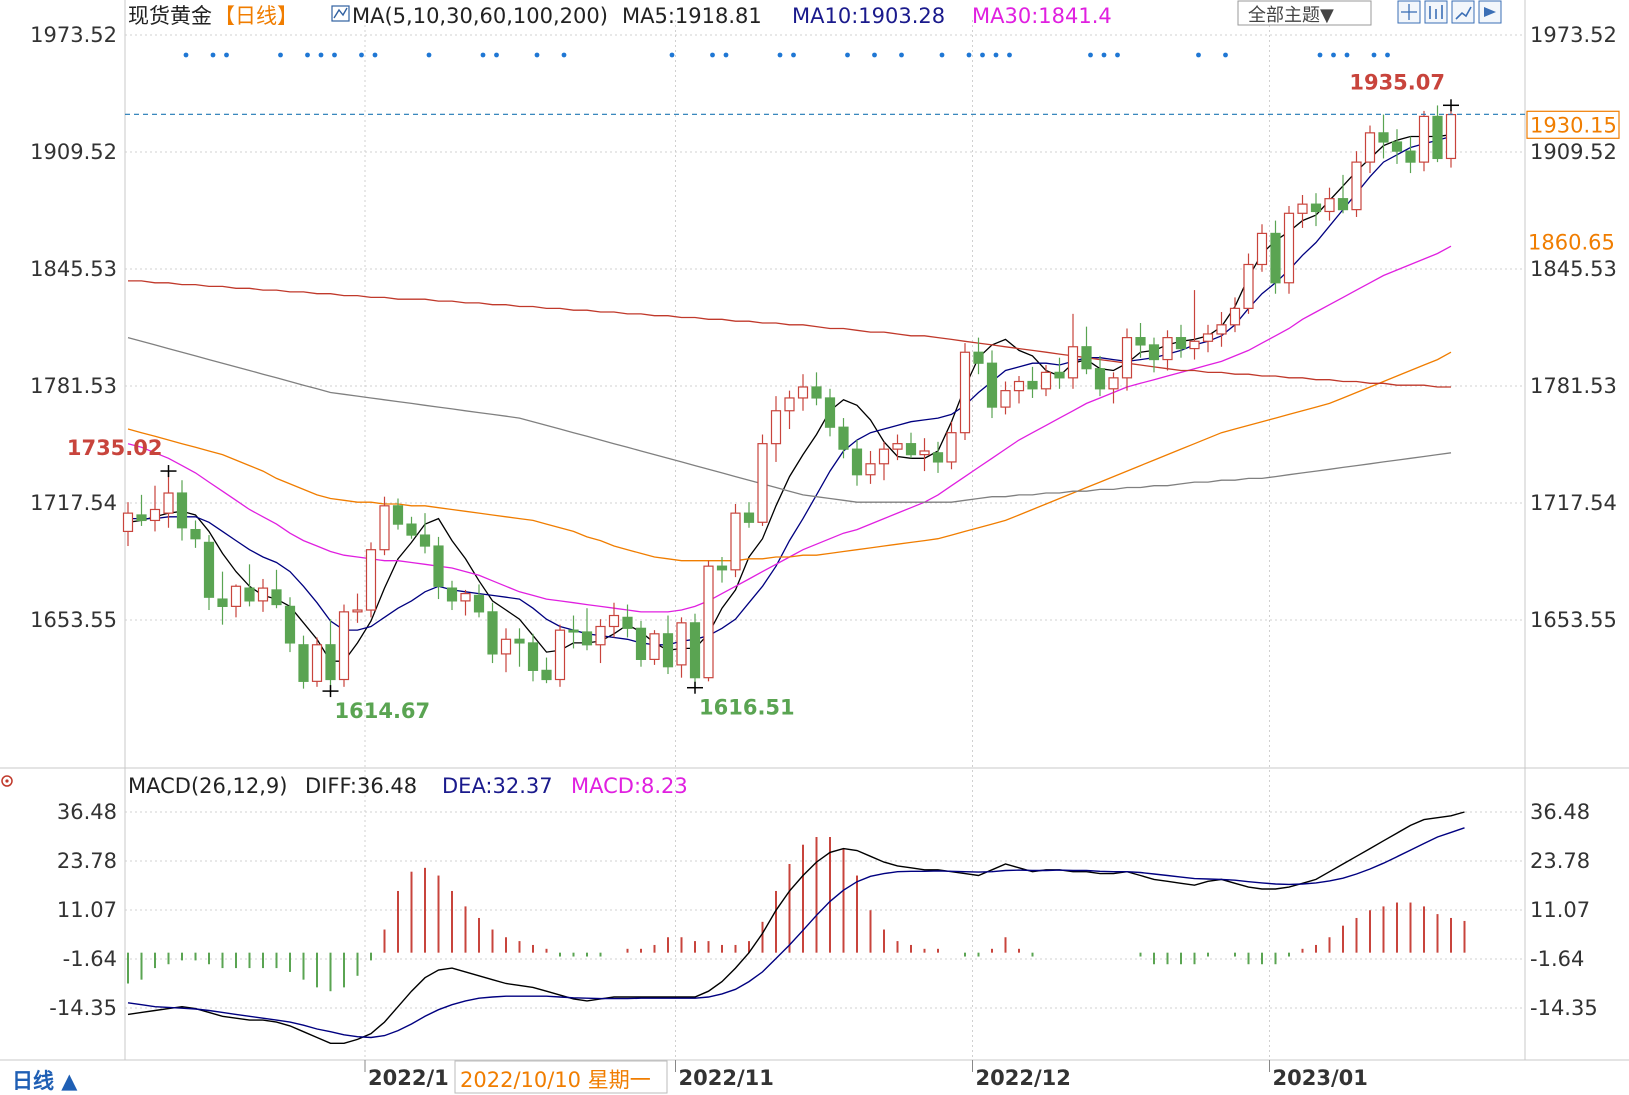 This screenshot has height=1095, width=1629. Describe the element at coordinates (340, 13) in the screenshot. I see `ma-indicator-icon` at that location.